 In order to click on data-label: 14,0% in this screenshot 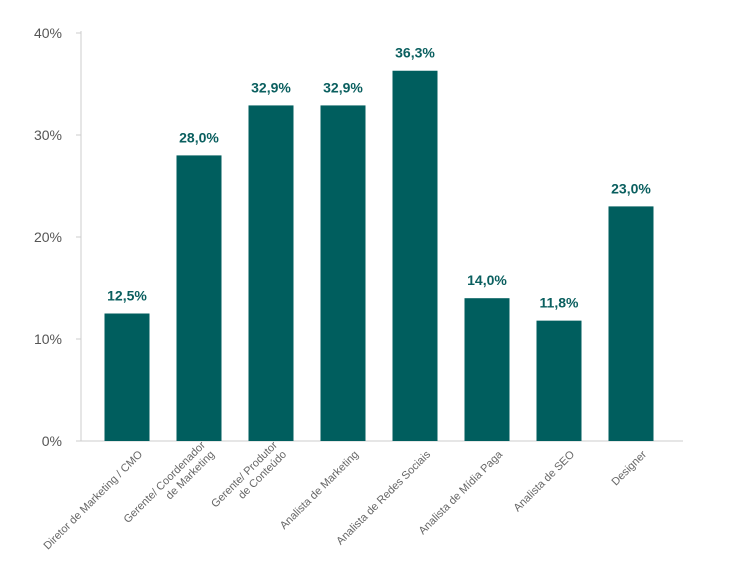, I will do `click(487, 280)`.